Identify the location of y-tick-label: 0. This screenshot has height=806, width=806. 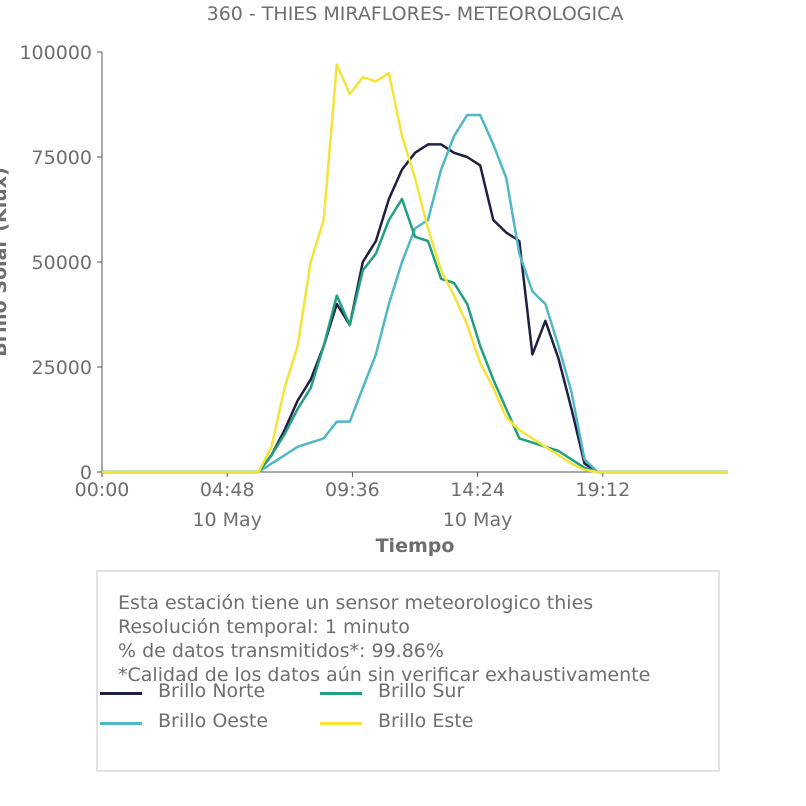
(86, 473).